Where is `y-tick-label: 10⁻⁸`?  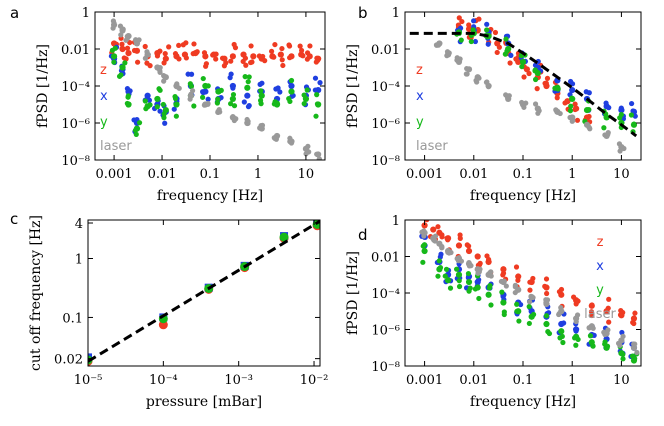
y-tick-label: 10⁻⁸ is located at coordinates (385, 161).